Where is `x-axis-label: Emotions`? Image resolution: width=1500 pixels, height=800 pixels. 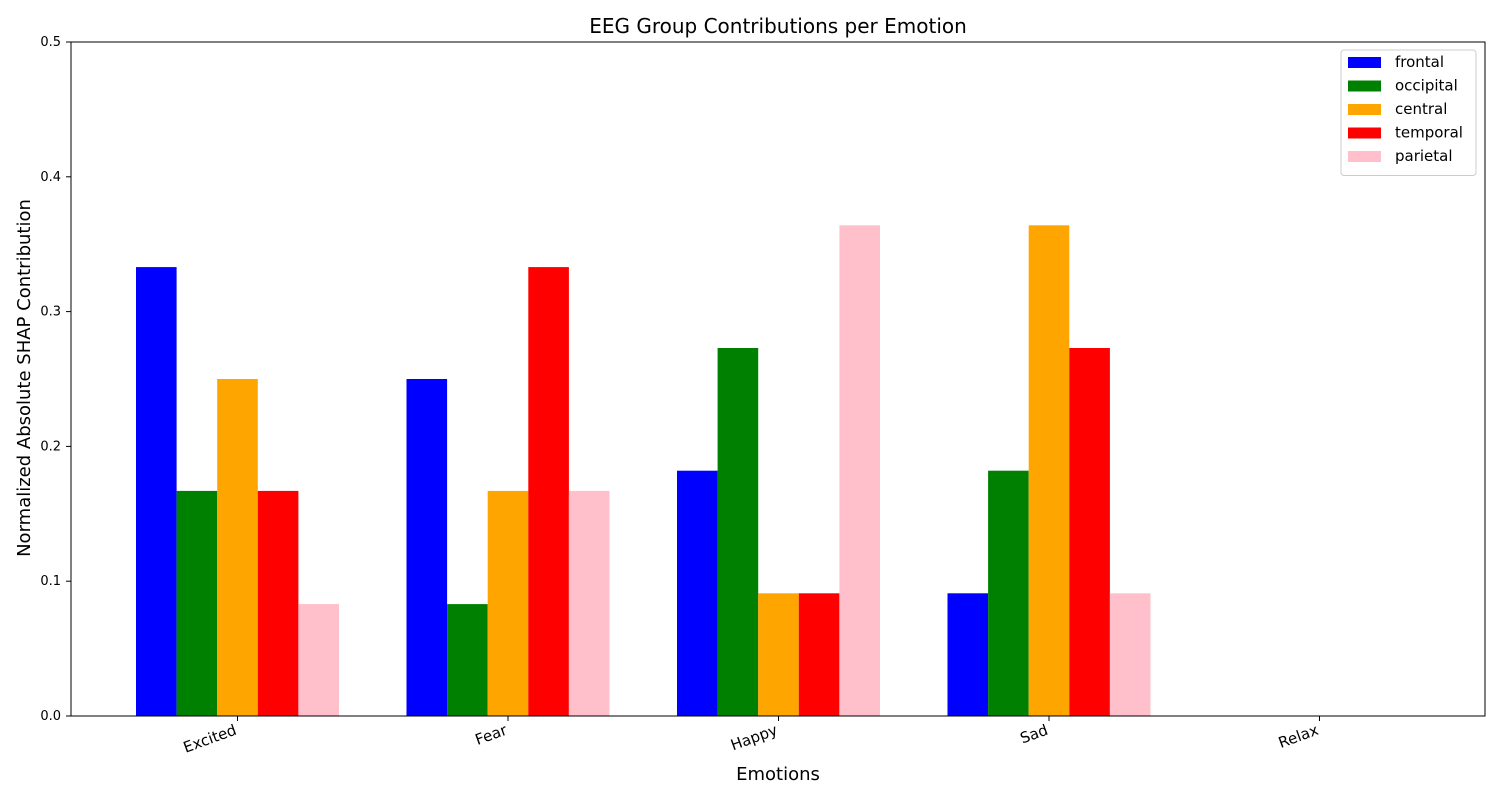 x-axis-label: Emotions is located at coordinates (778, 774).